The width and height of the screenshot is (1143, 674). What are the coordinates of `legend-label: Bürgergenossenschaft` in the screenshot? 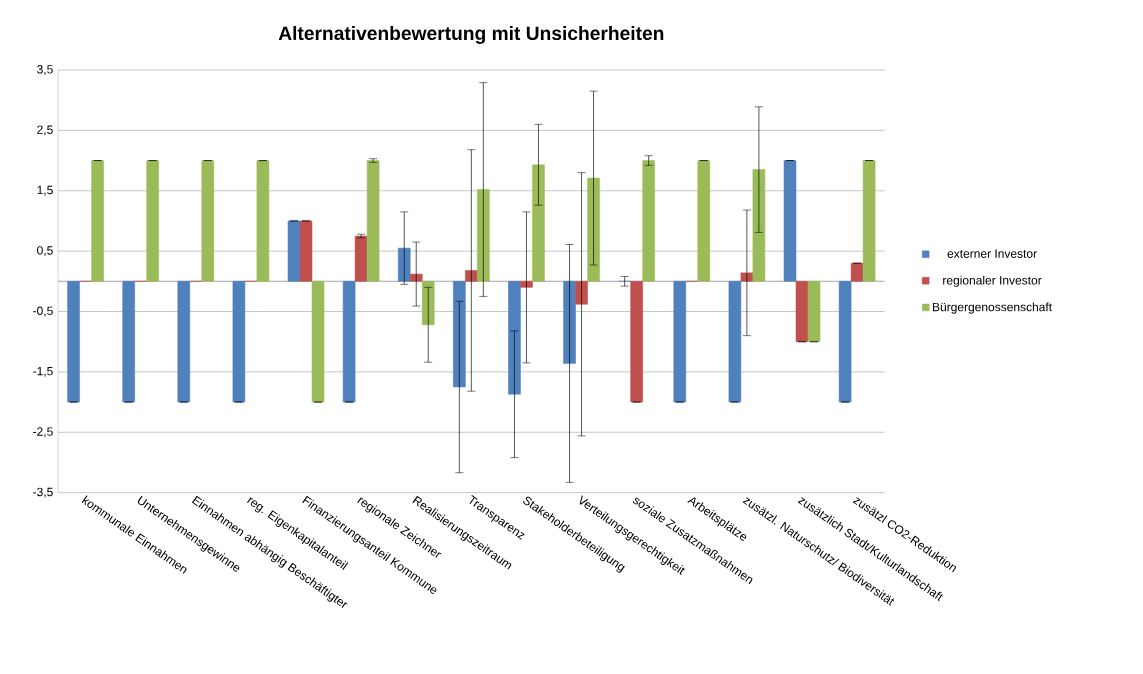 It's located at (992, 308).